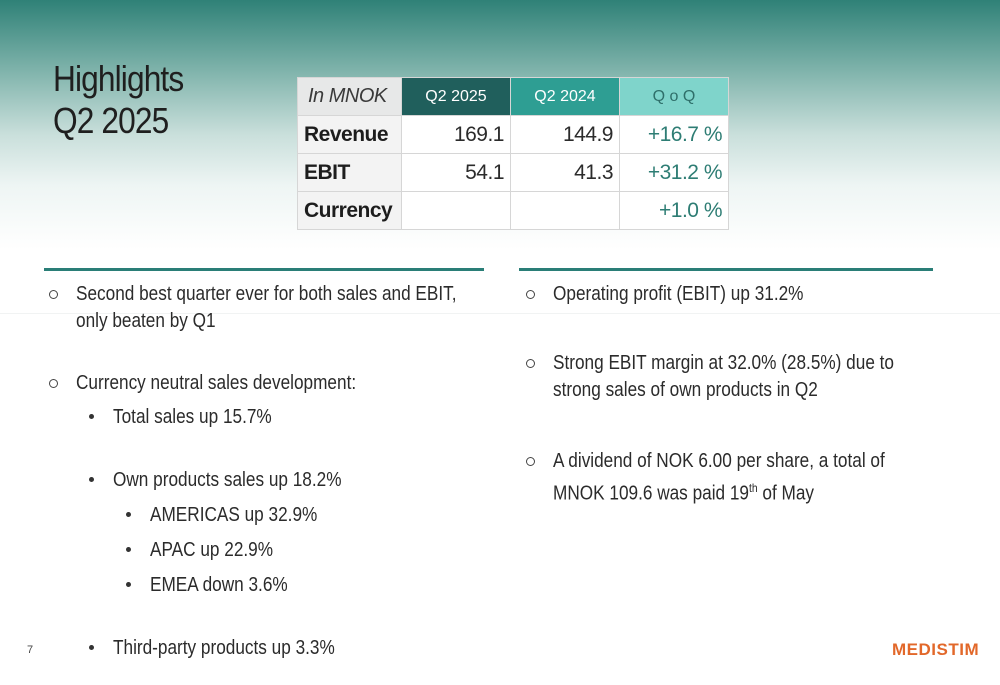 Image resolution: width=1000 pixels, height=685 pixels. Describe the element at coordinates (685, 390) in the screenshot. I see `bullet-text: strong sales of own products in Q2` at that location.